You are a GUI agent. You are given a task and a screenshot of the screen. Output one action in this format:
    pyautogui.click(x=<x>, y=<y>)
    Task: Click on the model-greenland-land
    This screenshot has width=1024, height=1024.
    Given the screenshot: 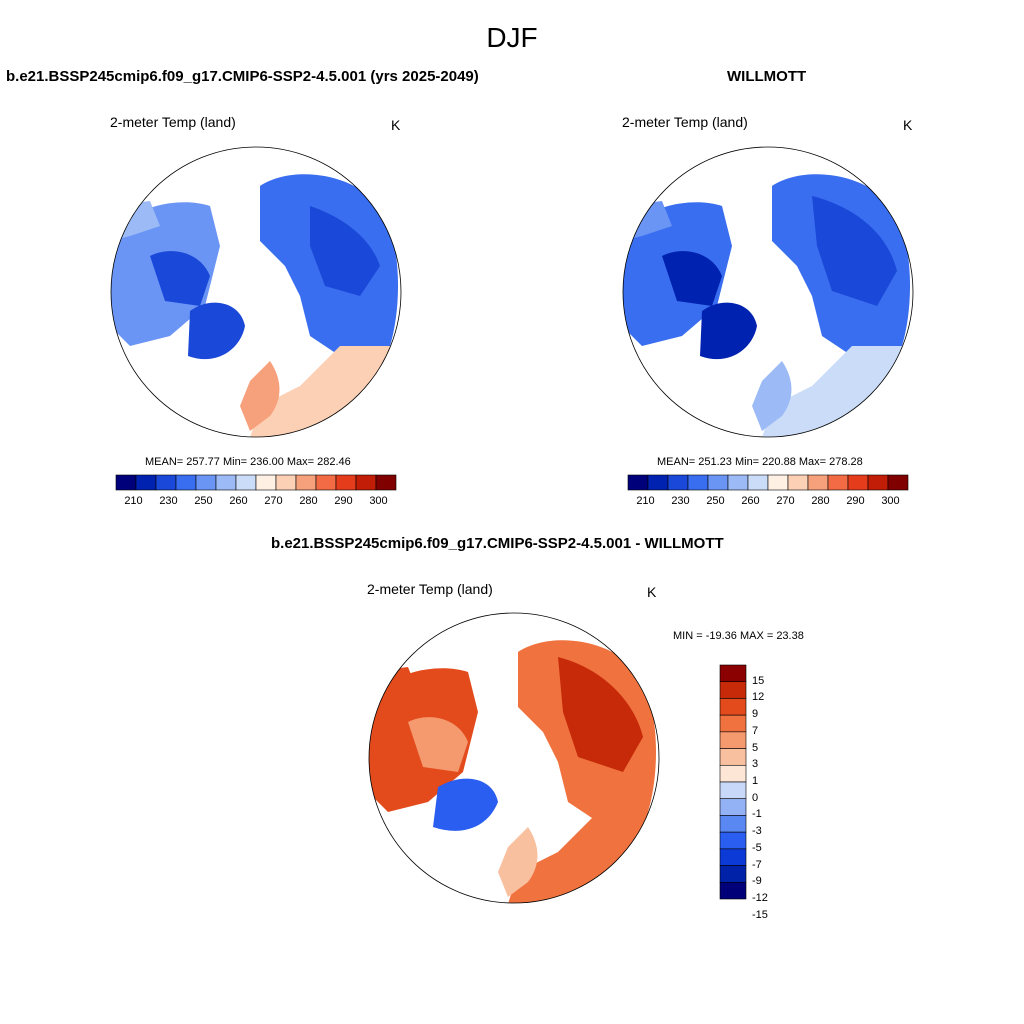 What is the action you would take?
    pyautogui.click(x=216, y=331)
    